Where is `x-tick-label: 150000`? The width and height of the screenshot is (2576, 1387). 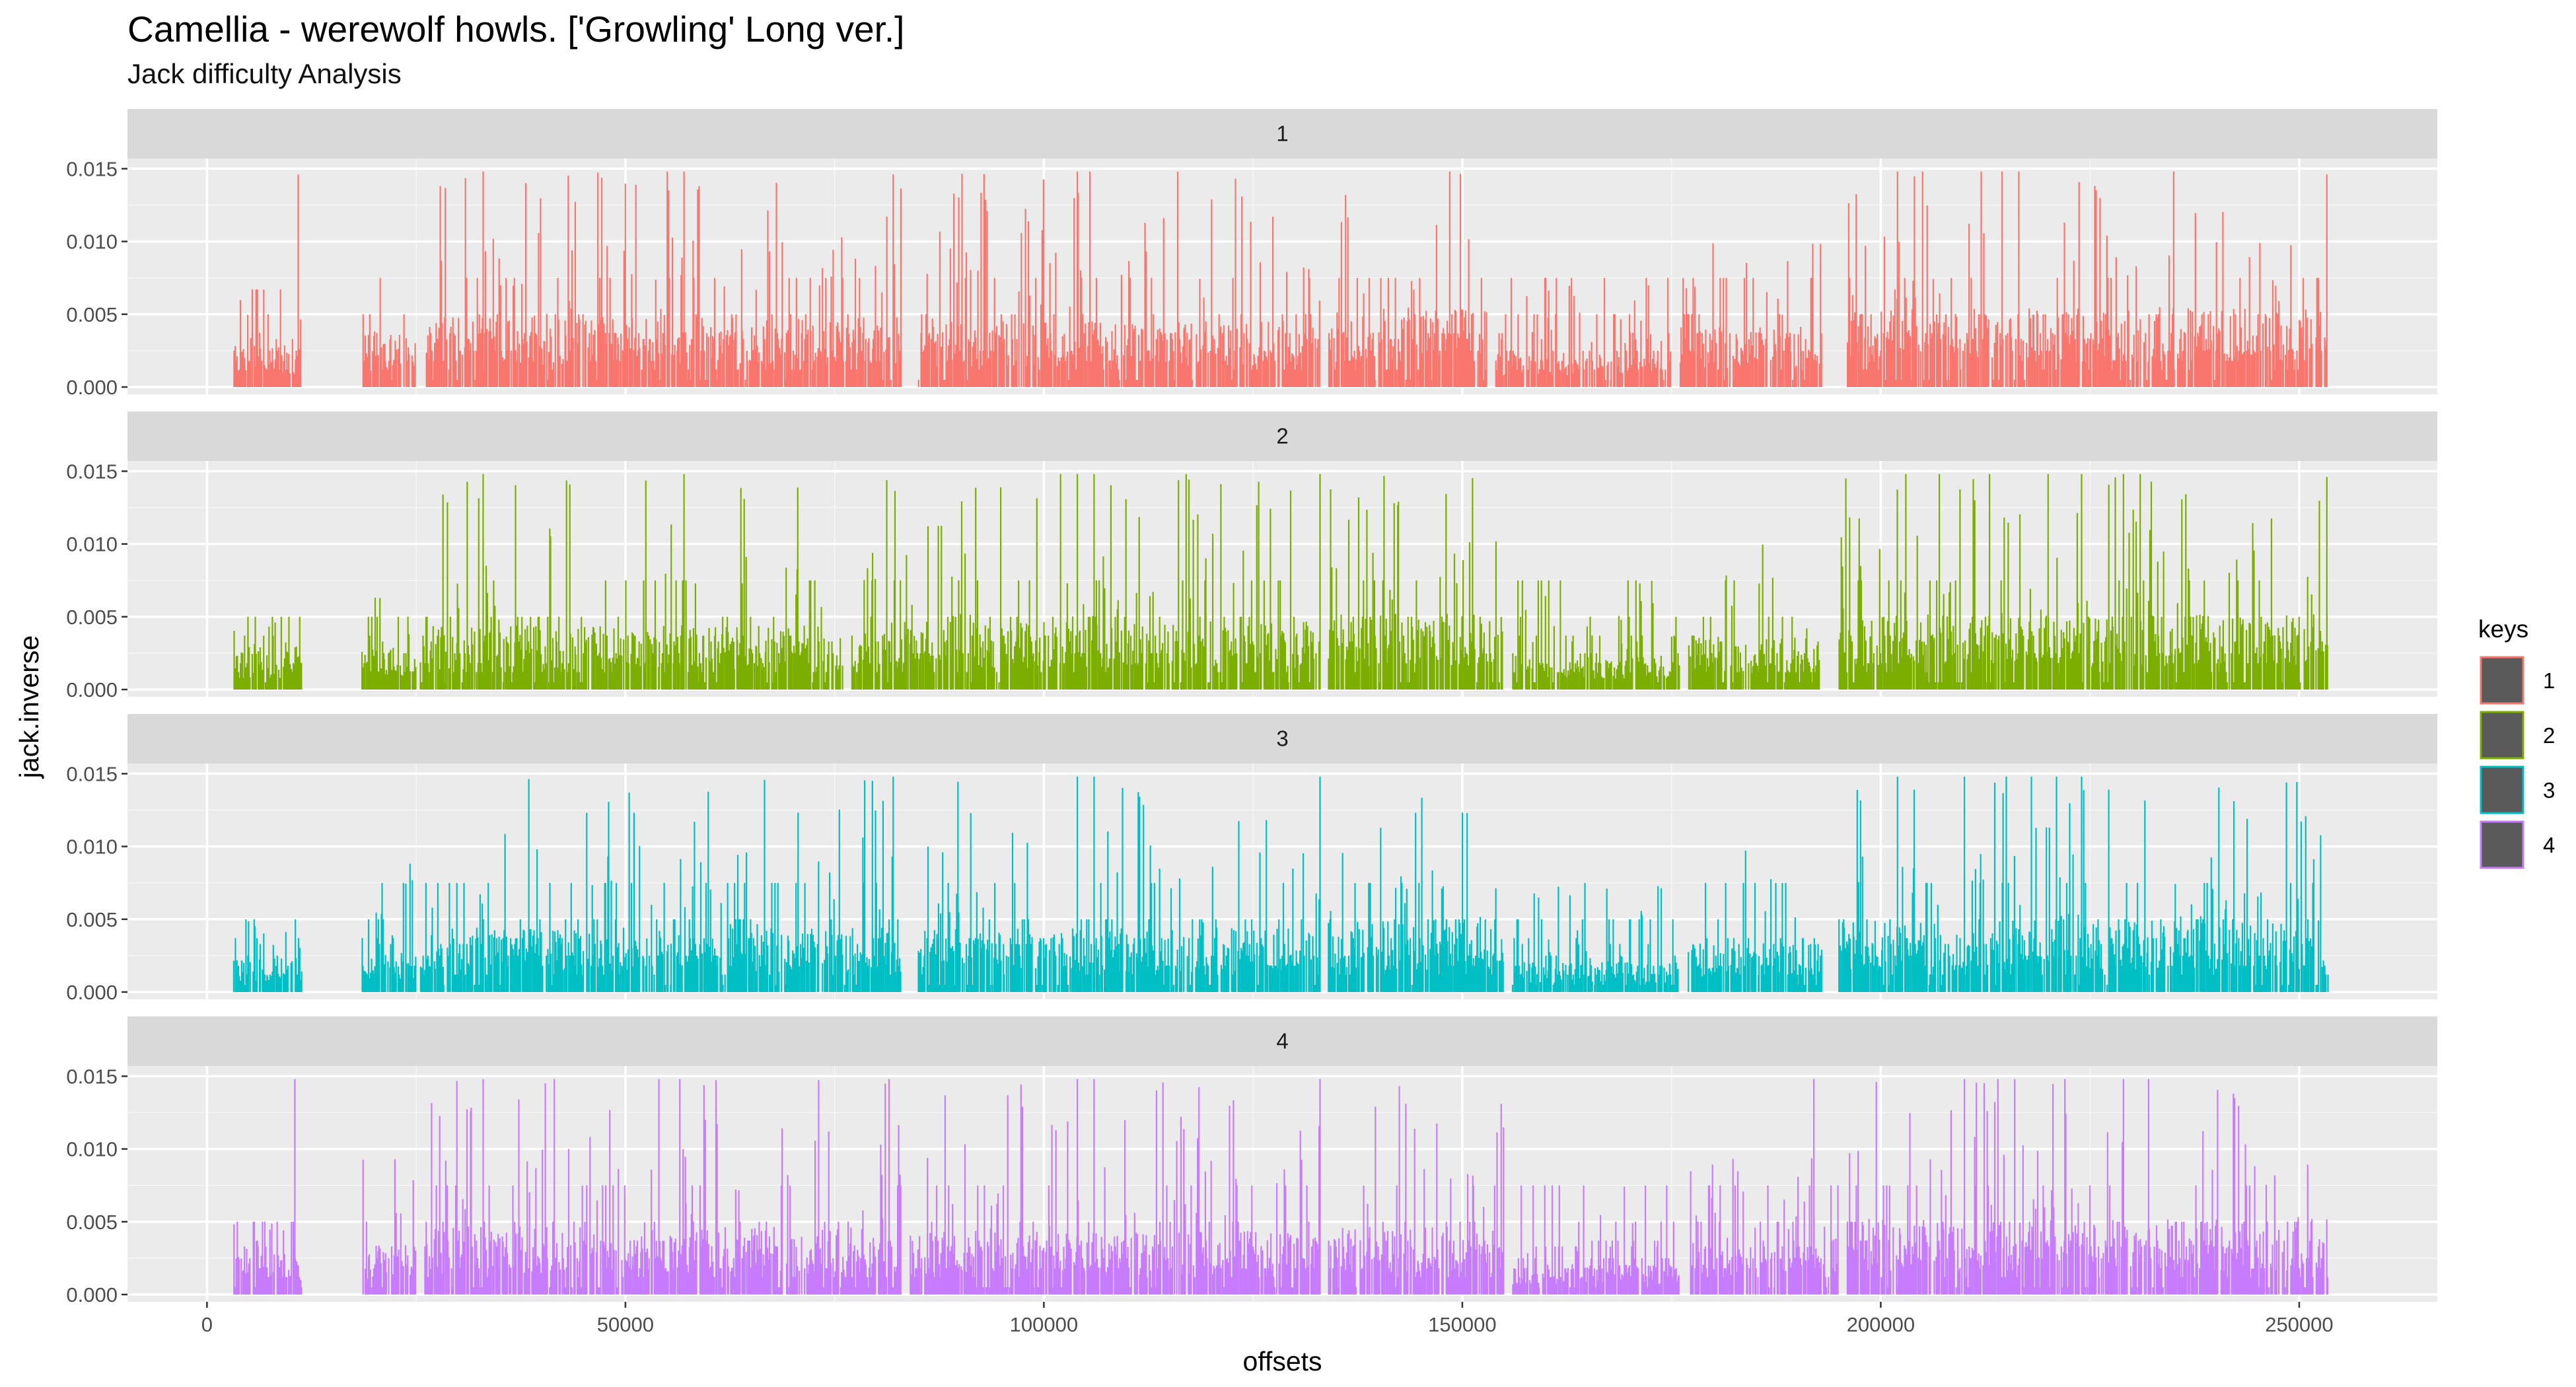
x-tick-label: 150000 is located at coordinates (1462, 1324).